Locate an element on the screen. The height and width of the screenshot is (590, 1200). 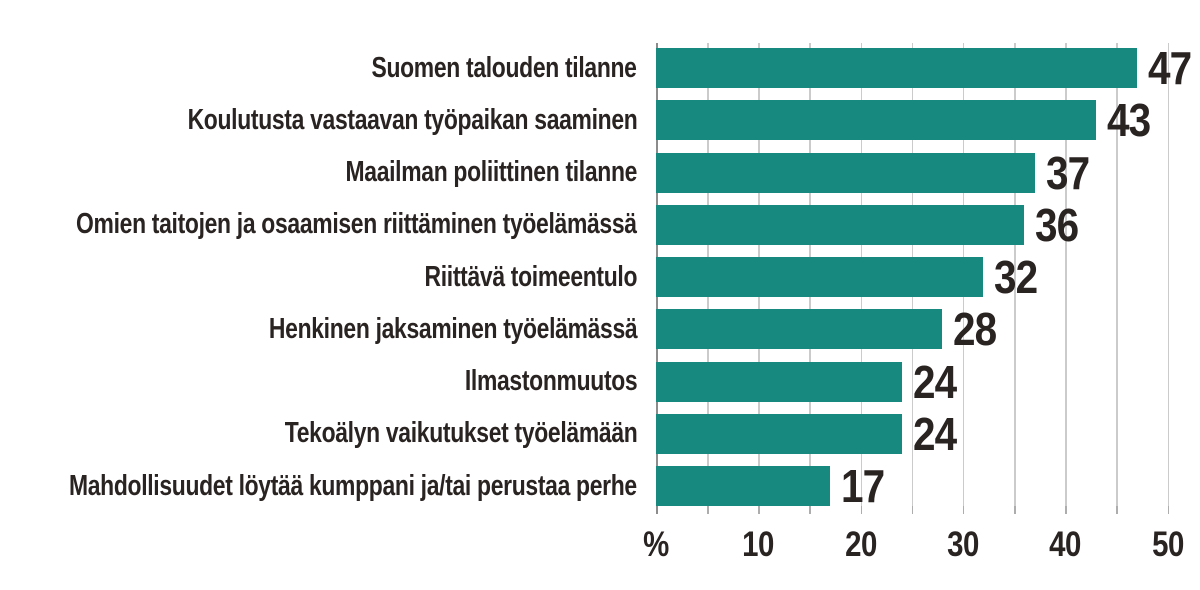
category-label: Riittävä toimeentulo is located at coordinates (530, 276).